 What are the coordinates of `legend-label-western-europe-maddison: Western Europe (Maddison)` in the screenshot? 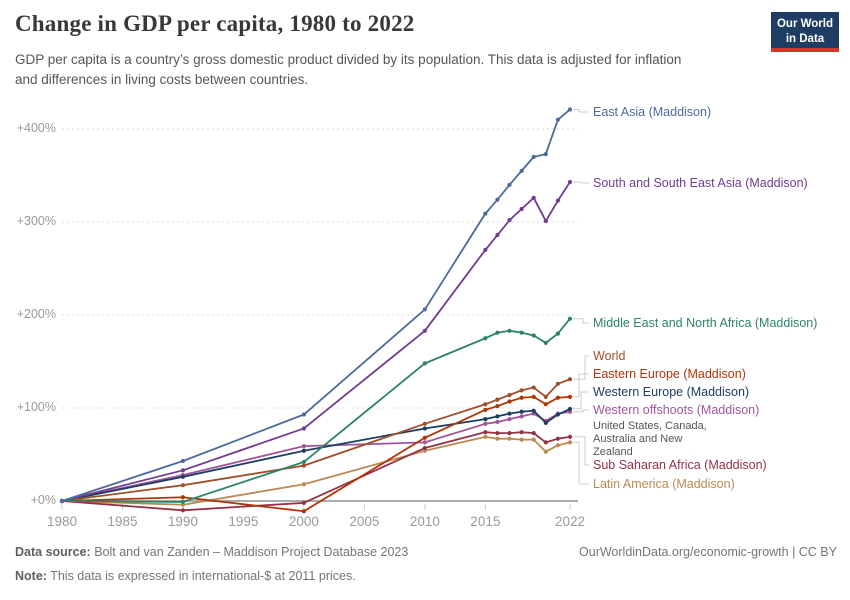 It's located at (671, 392).